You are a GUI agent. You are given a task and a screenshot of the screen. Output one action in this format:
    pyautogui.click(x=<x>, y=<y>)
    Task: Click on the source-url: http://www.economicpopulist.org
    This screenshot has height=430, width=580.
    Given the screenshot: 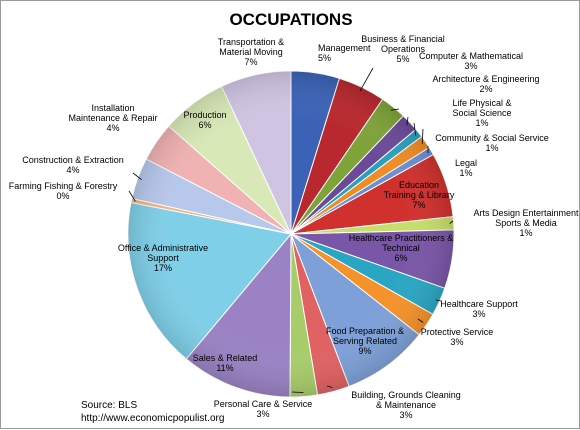 What is the action you would take?
    pyautogui.click(x=152, y=418)
    